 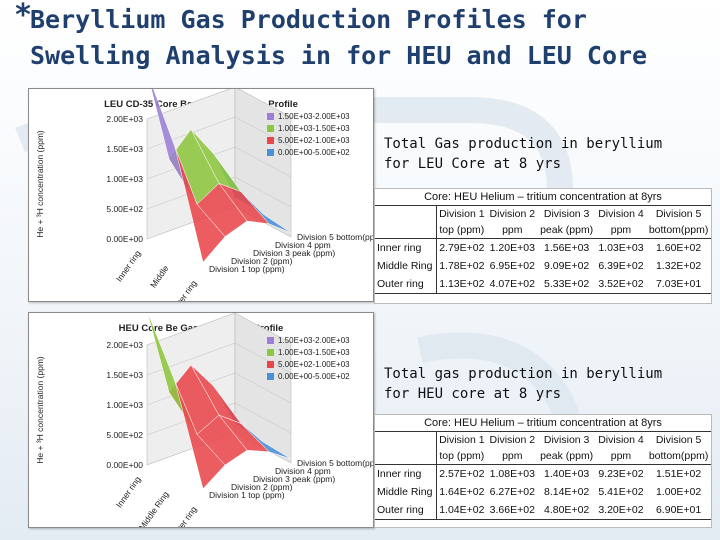 What do you see at coordinates (294, 479) in the screenshot?
I see `division-axis-label: Division 3 peak (ppm)` at bounding box center [294, 479].